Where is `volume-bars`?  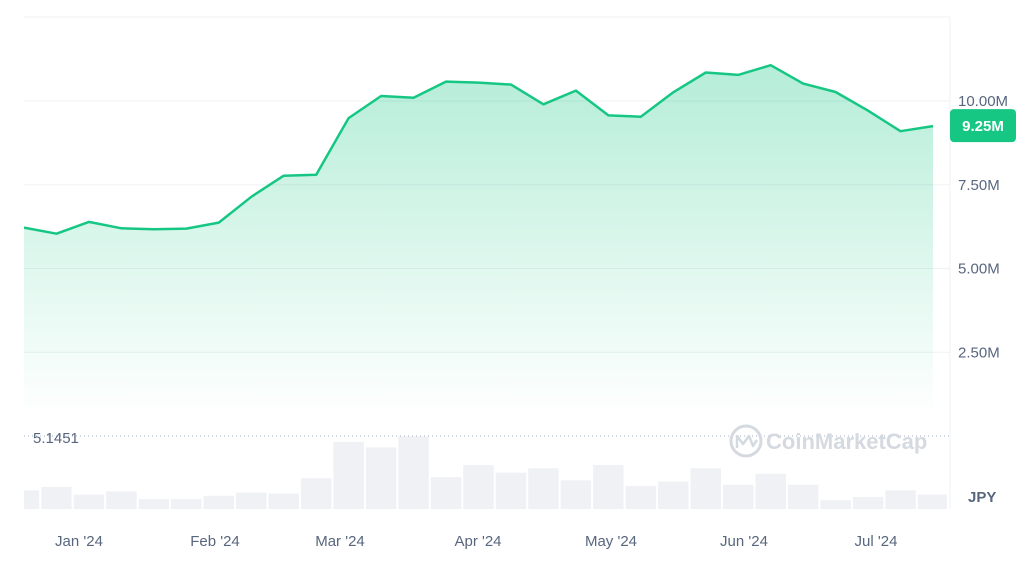
volume-bars is located at coordinates (485, 472).